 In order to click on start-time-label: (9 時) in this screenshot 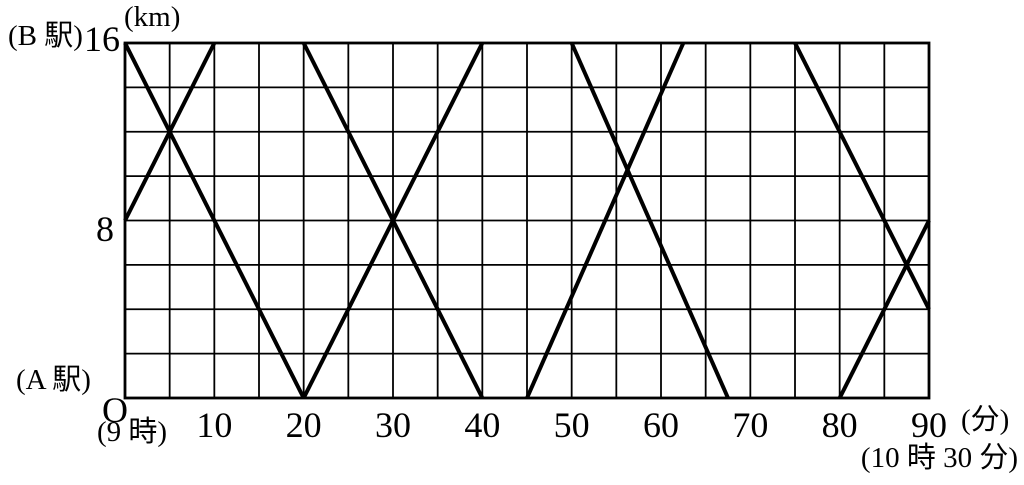, I will do `click(132, 432)`.